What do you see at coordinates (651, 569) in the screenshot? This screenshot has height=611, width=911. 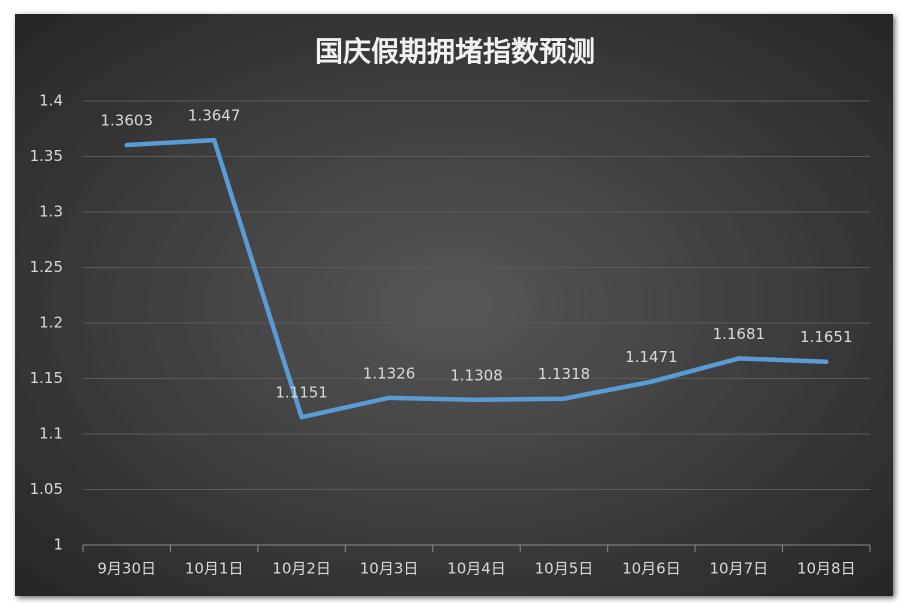 I see `x-tick-label: 10月6日` at bounding box center [651, 569].